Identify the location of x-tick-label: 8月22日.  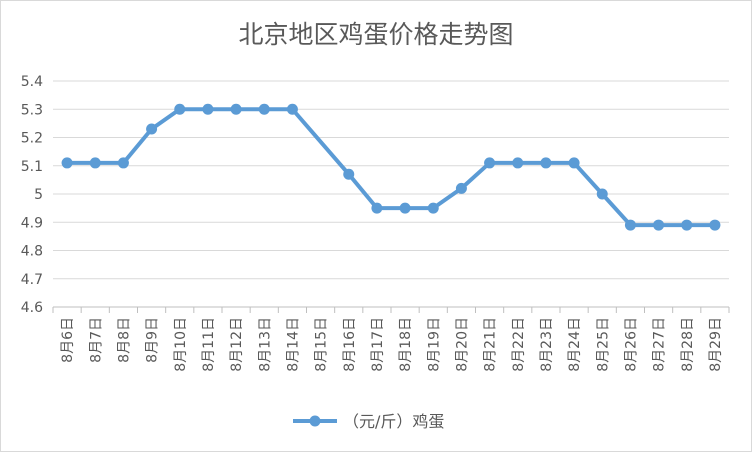
(519, 344).